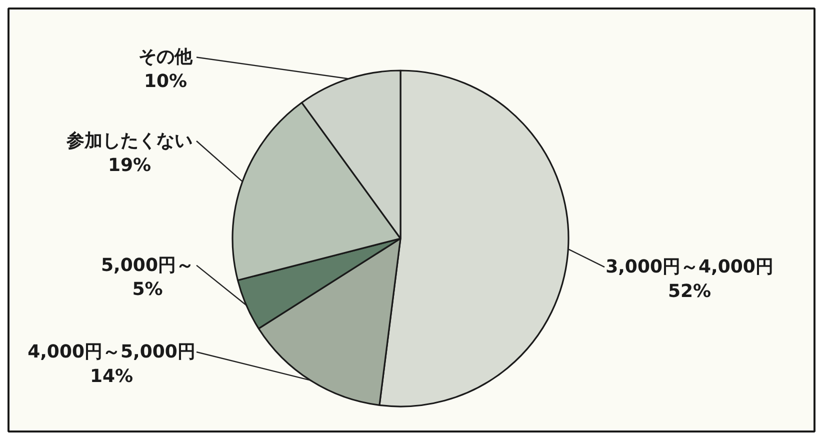  I want to click on data-label: 19%, so click(130, 165).